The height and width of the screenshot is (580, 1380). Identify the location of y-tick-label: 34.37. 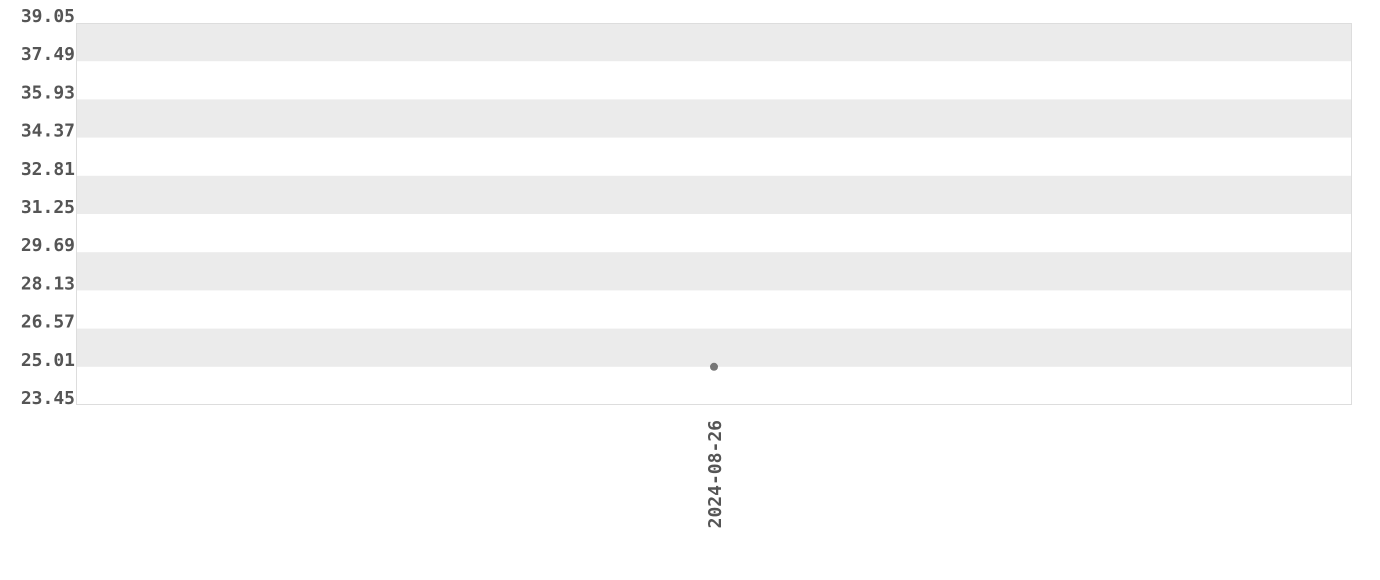
(48, 131).